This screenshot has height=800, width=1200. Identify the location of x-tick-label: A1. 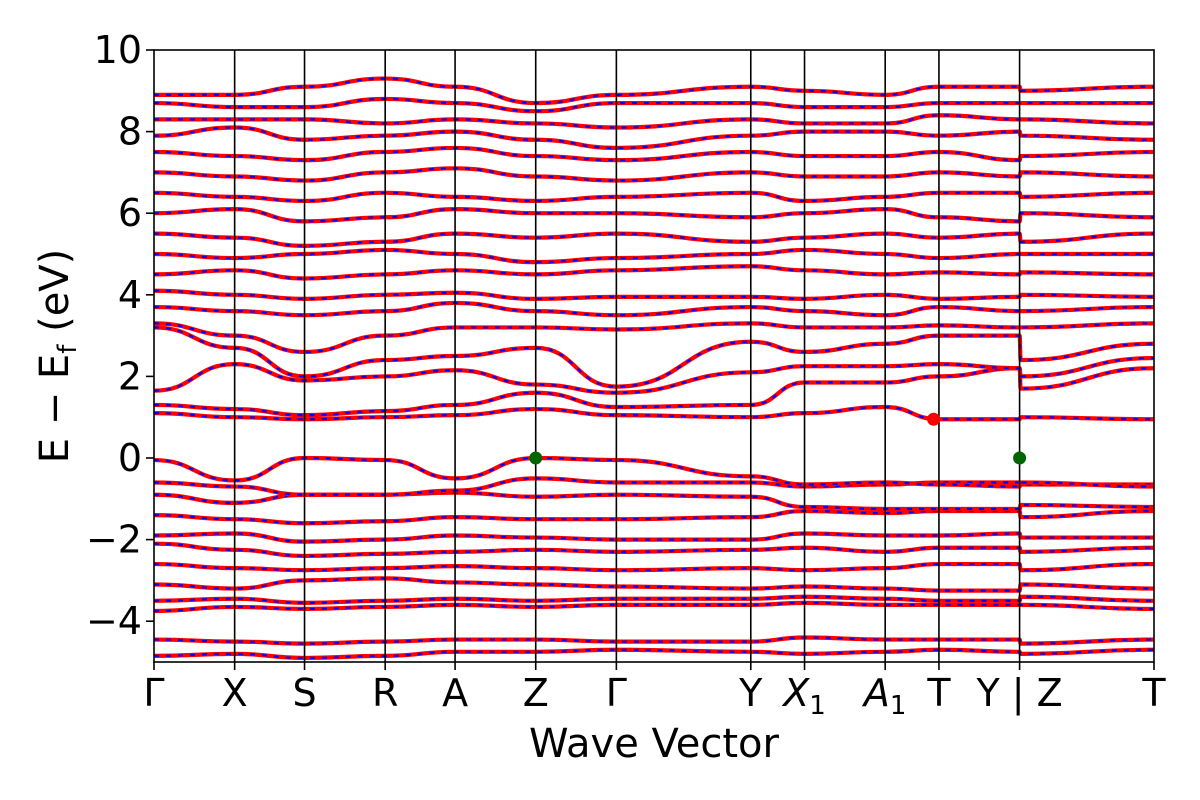
(884, 696).